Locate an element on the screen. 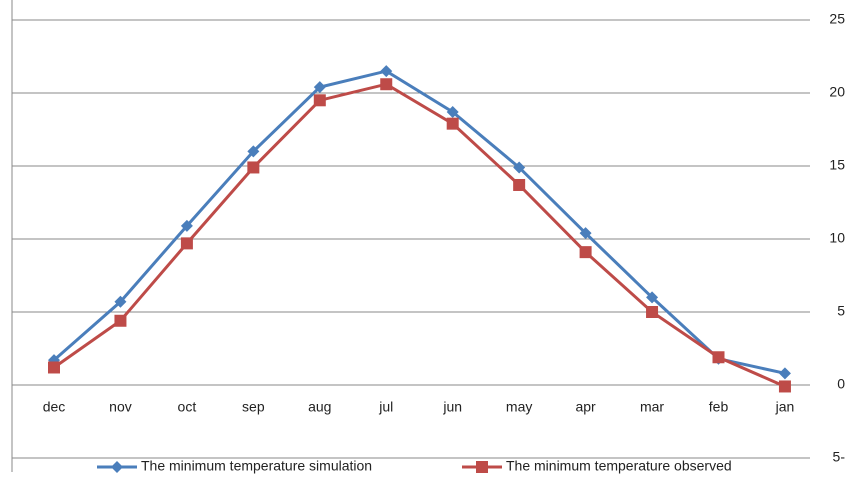  y-tick-label: 0 is located at coordinates (841, 384).